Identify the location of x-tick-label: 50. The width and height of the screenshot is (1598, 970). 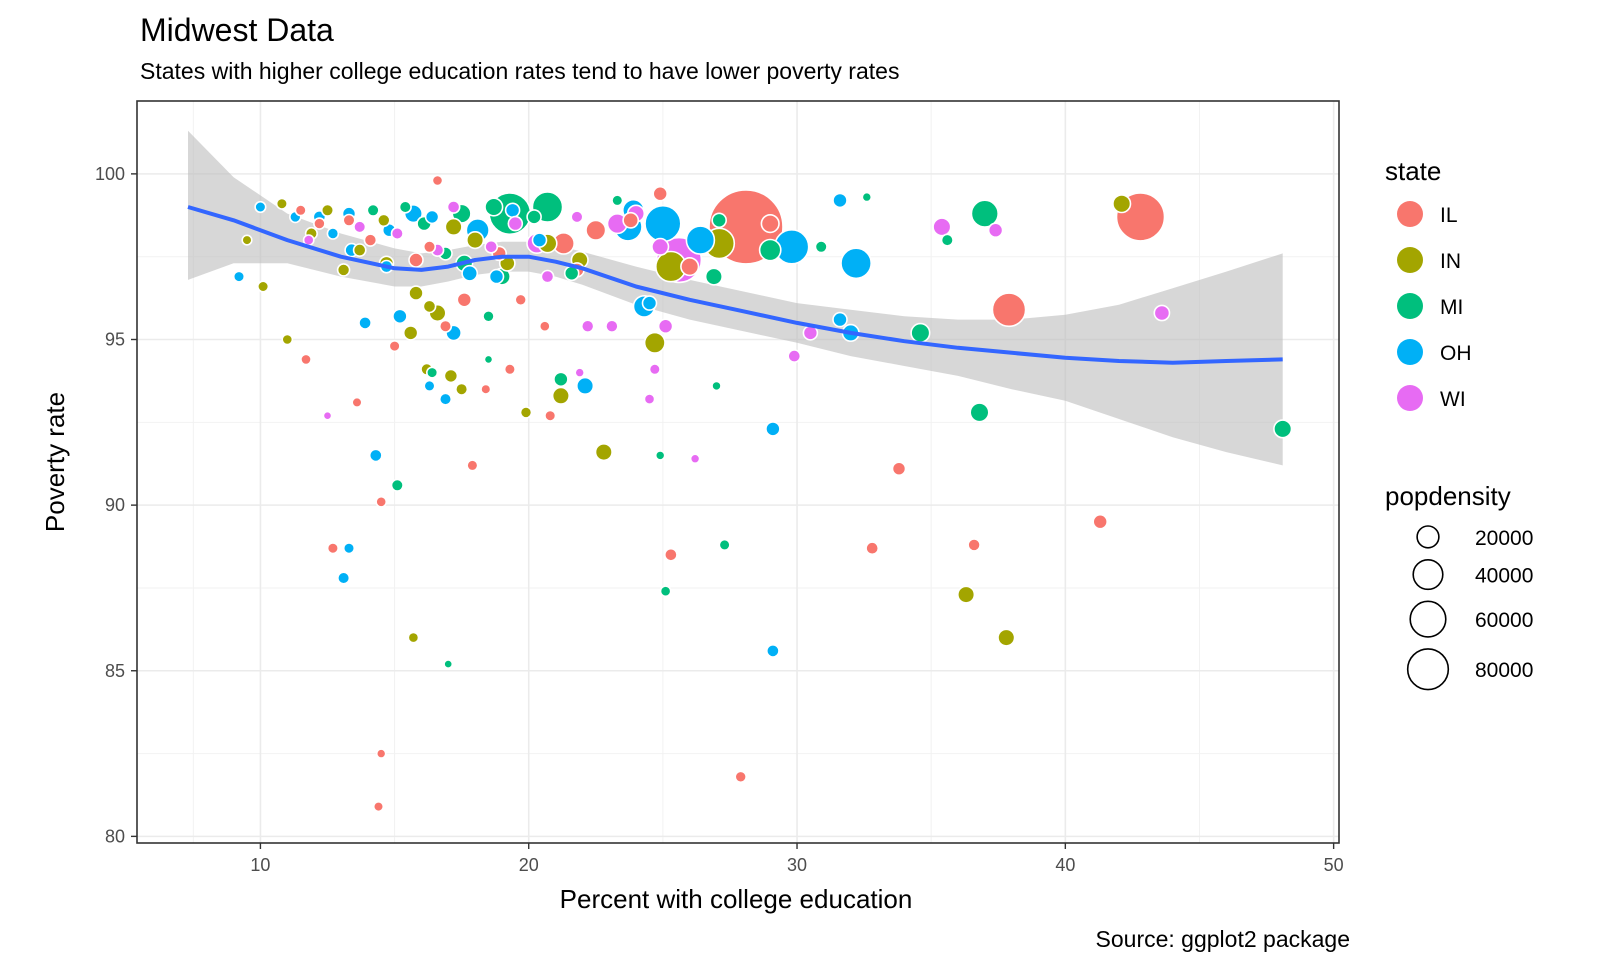
(1334, 865).